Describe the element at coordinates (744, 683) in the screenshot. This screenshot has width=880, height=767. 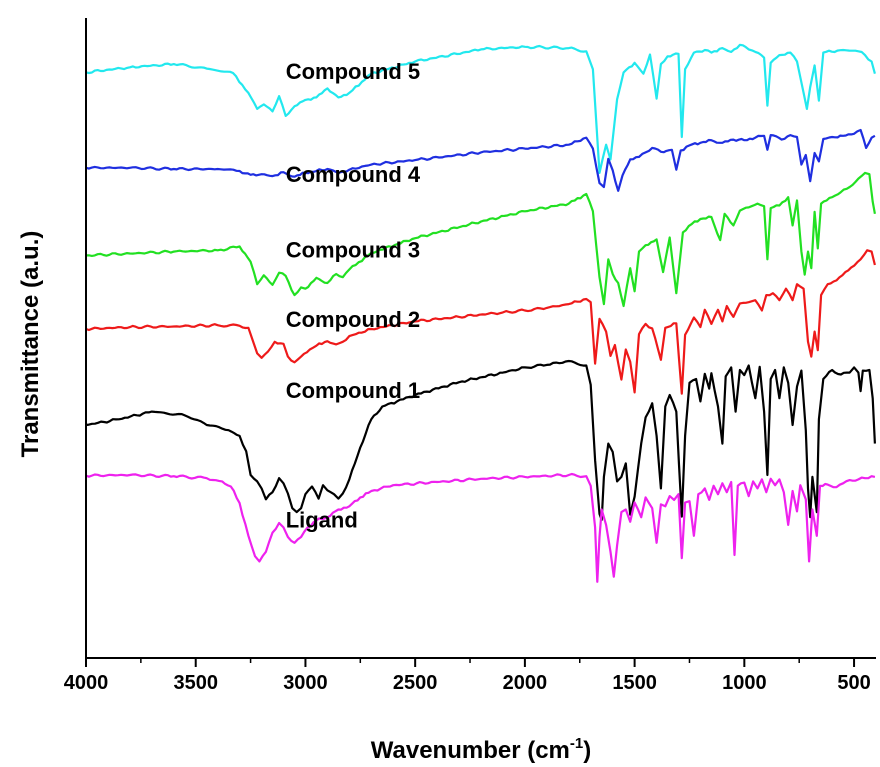
I see `x-tick-label: 1000` at that location.